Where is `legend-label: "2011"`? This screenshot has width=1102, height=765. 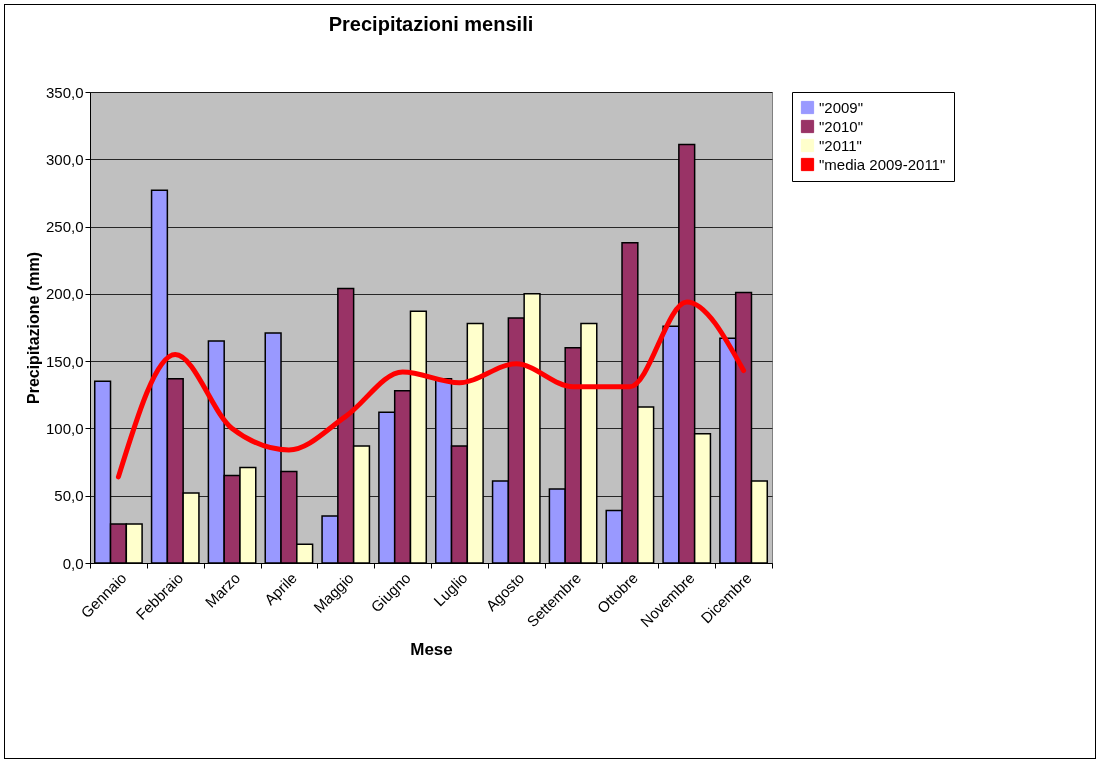
legend-label: "2011" is located at coordinates (840, 145).